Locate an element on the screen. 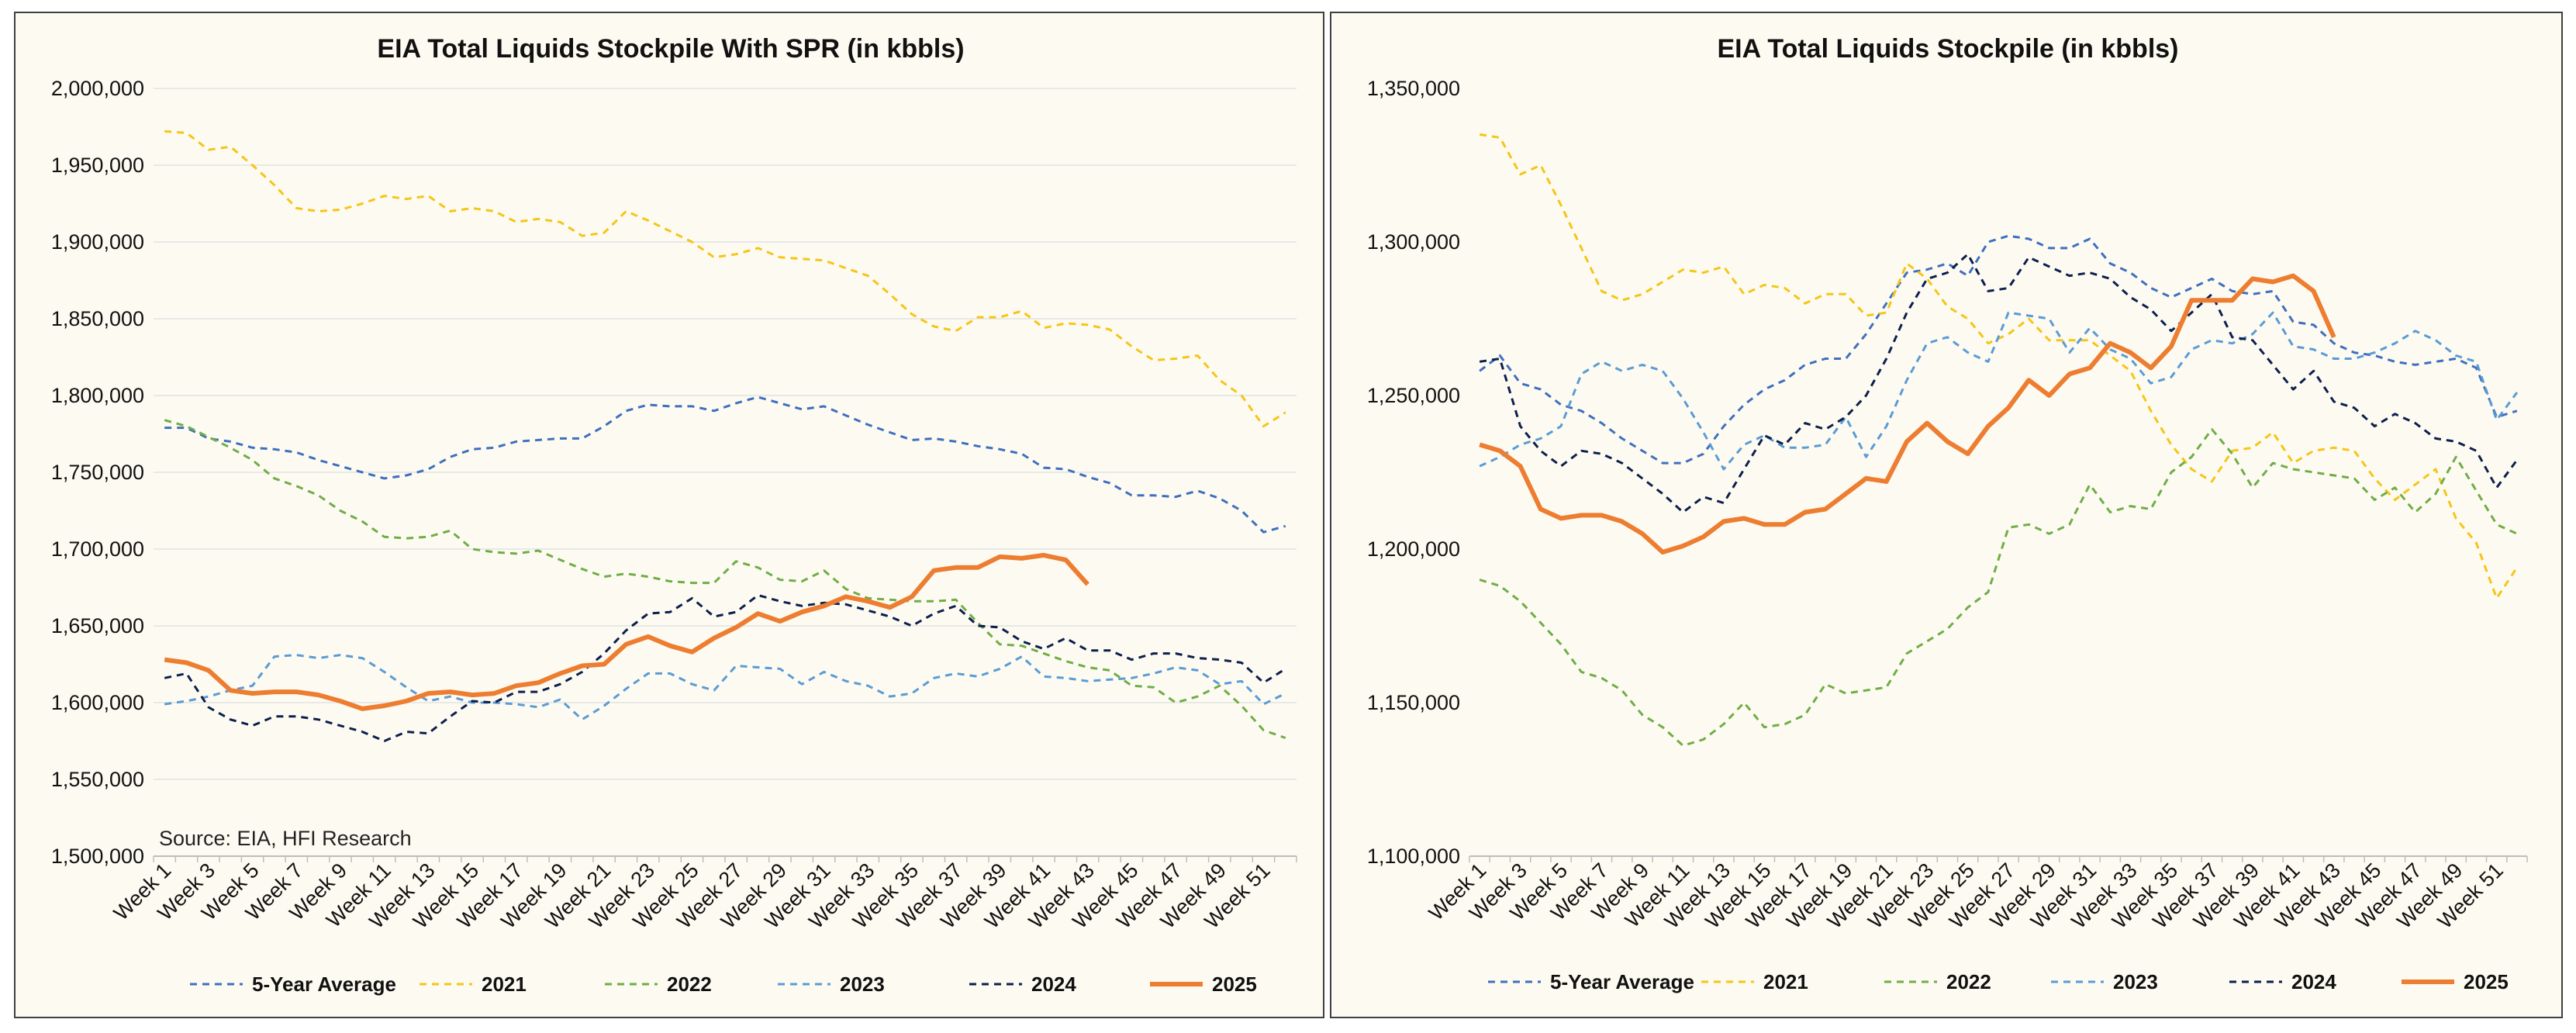  chart-title: EIA Total Liquids Stockpile (in kbbls) is located at coordinates (1947, 49).